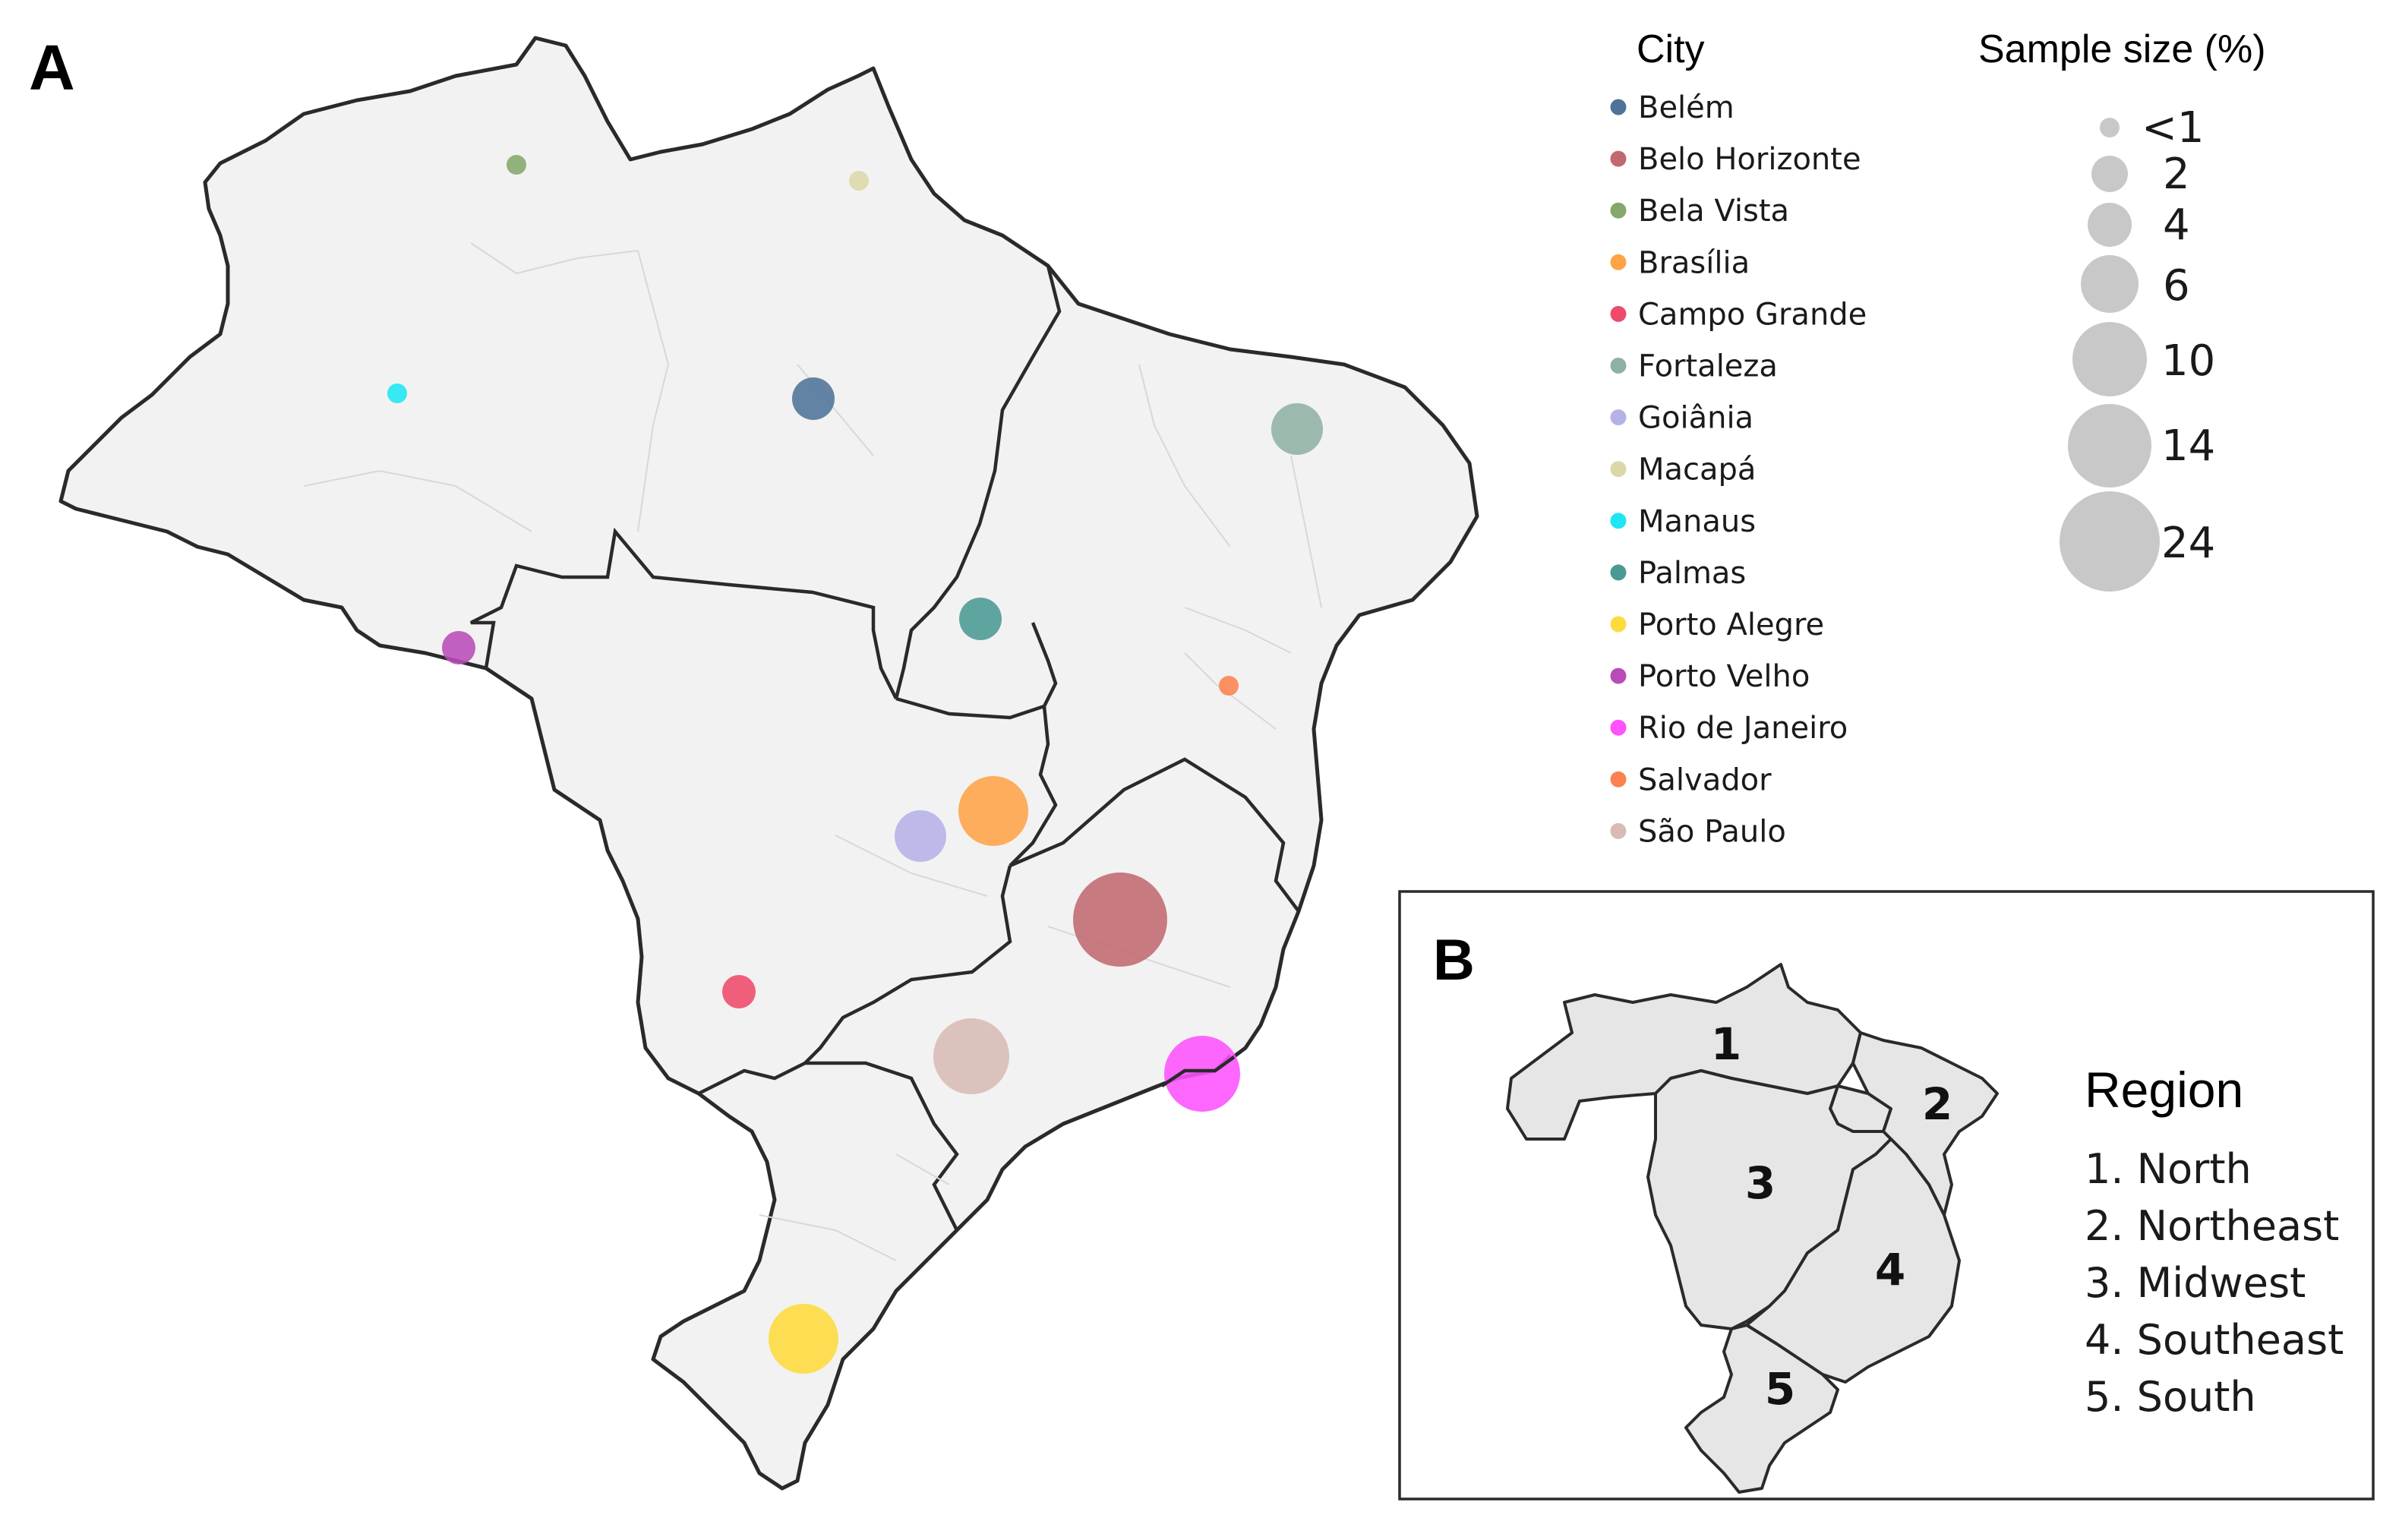 The width and height of the screenshot is (2399, 1540). What do you see at coordinates (1712, 832) in the screenshot?
I see `city-legend-label: São Paulo` at bounding box center [1712, 832].